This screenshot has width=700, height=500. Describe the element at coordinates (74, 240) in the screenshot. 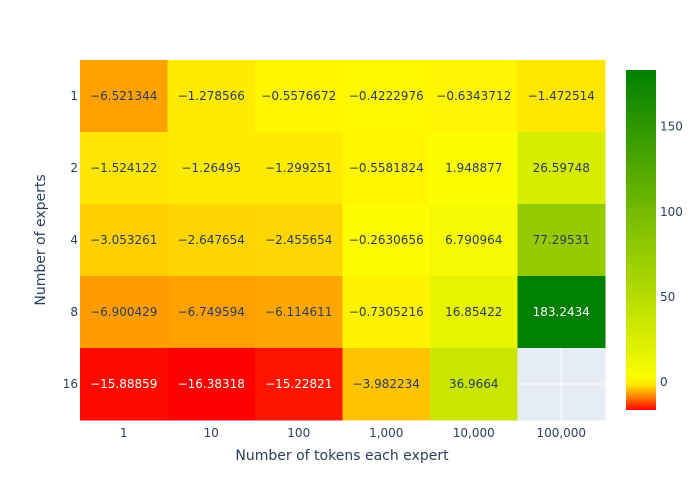

I see `y-tick-label: 4` at that location.